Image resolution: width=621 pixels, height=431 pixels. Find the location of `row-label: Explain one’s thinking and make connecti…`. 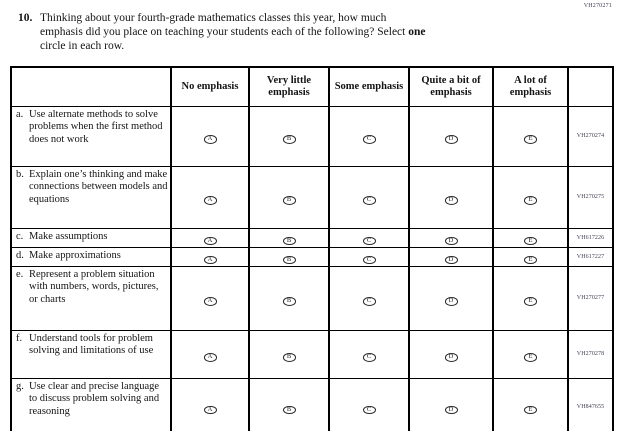

row-label: Explain one’s thinking and make connecti… is located at coordinates (98, 186).